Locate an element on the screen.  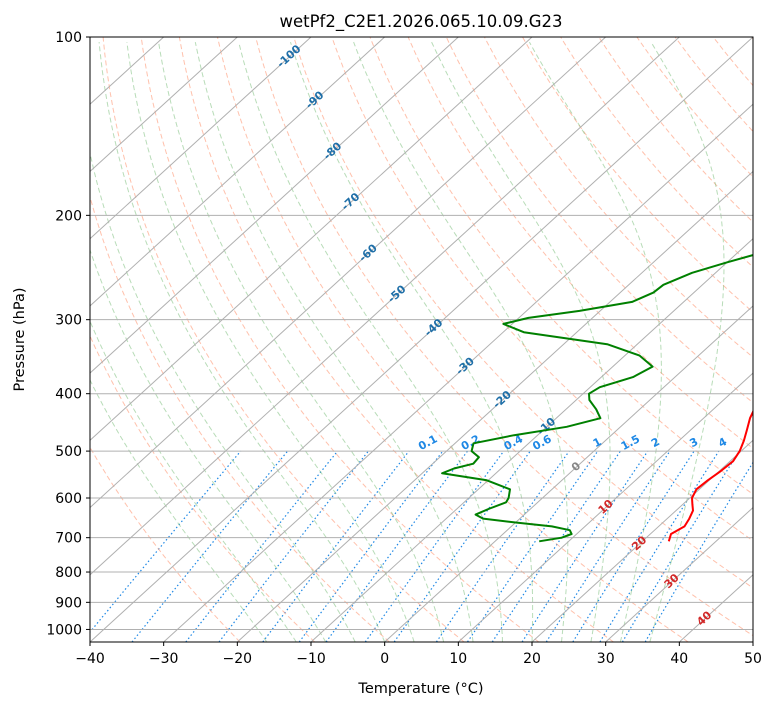
temperature-trace is located at coordinates (710, 475).